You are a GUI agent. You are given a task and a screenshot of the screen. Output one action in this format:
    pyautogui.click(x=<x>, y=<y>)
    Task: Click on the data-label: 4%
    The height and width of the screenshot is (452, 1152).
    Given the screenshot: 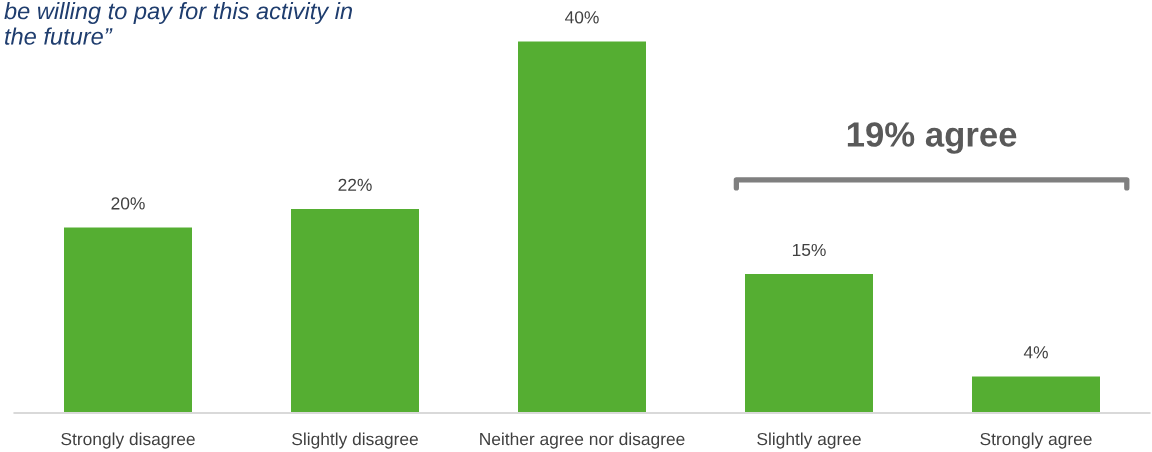 What is the action you would take?
    pyautogui.click(x=1035, y=352)
    